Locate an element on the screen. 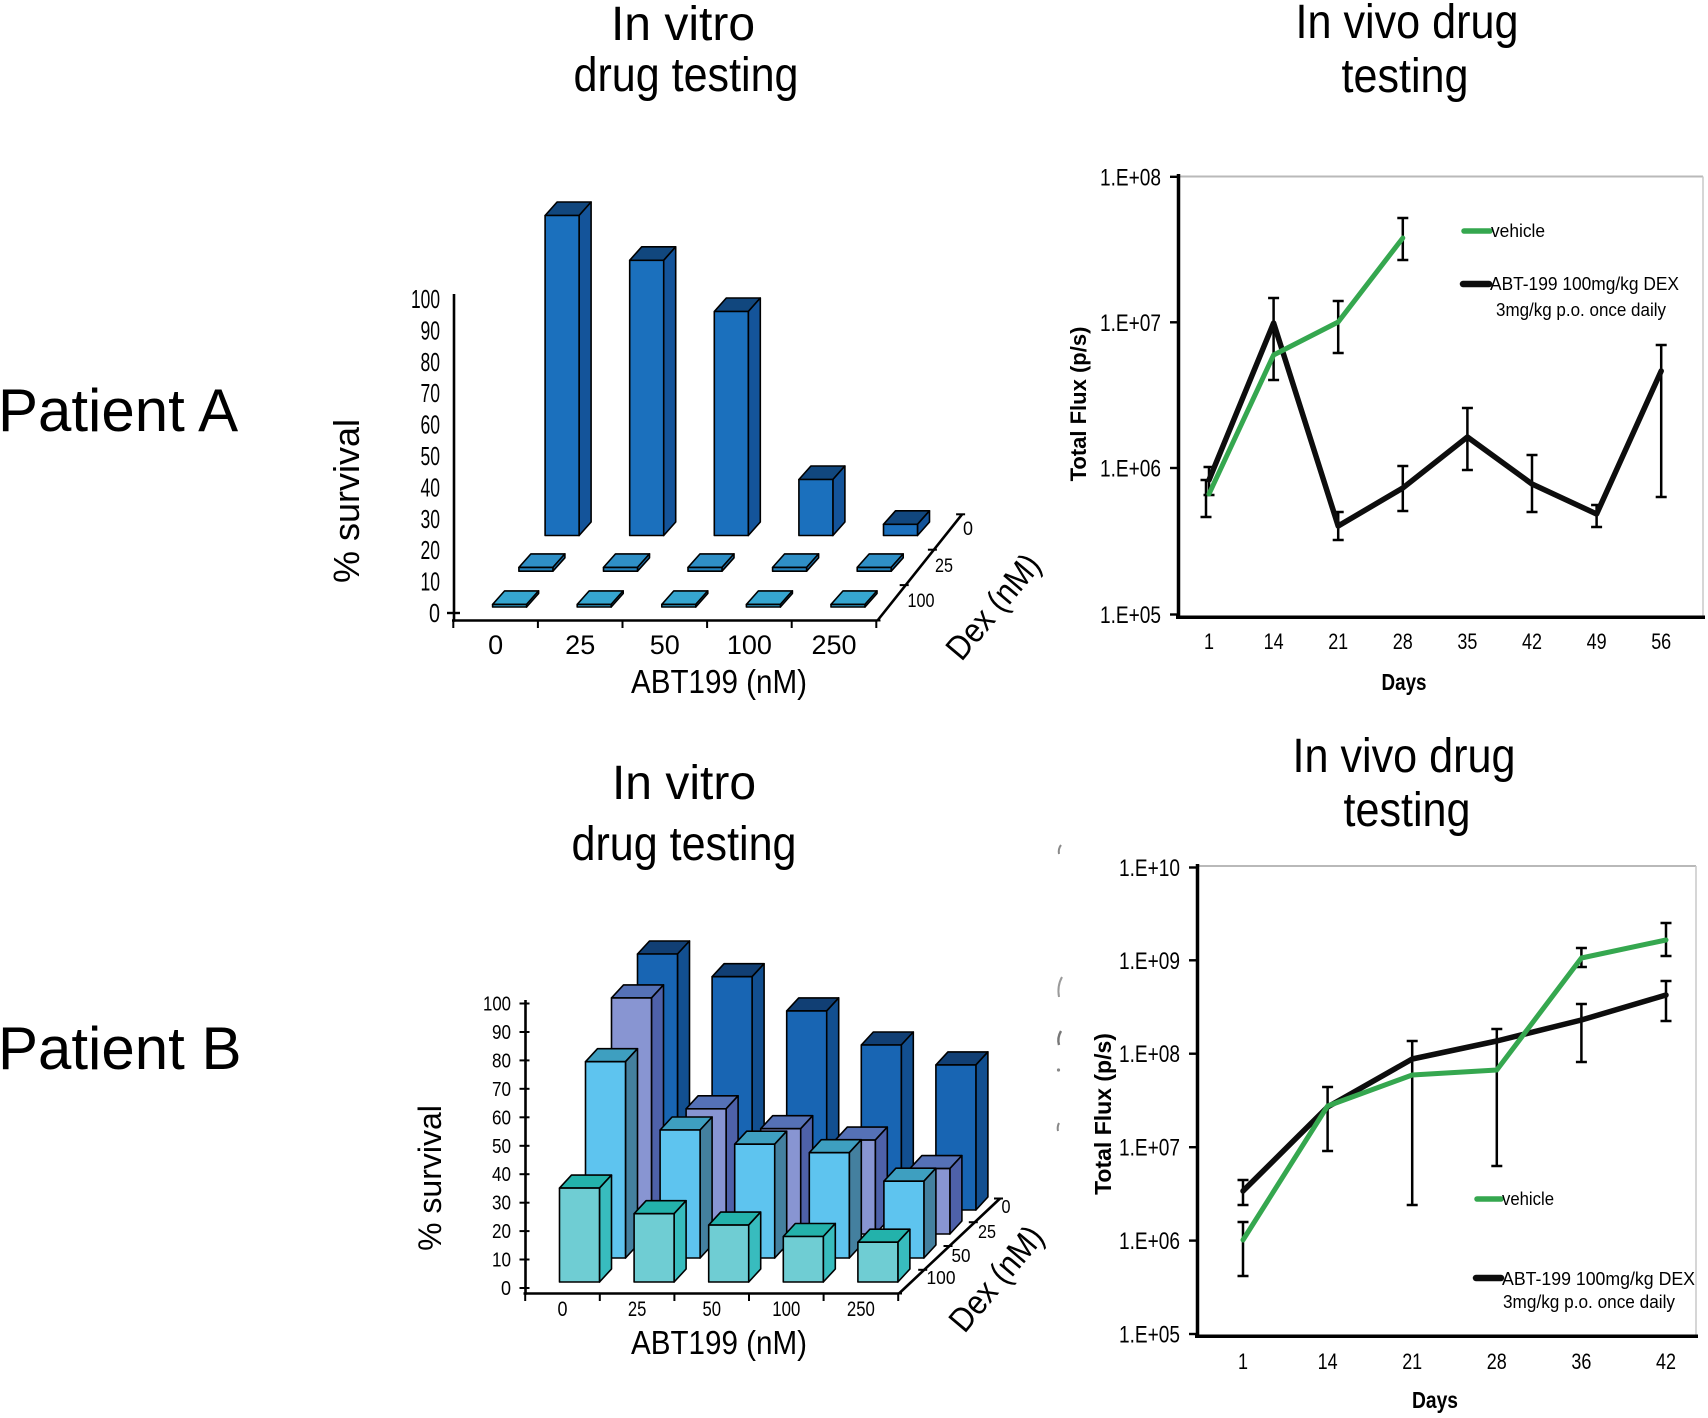 This screenshot has height=1418, width=1708. svg-text: Patient A is located at coordinates (119, 410).